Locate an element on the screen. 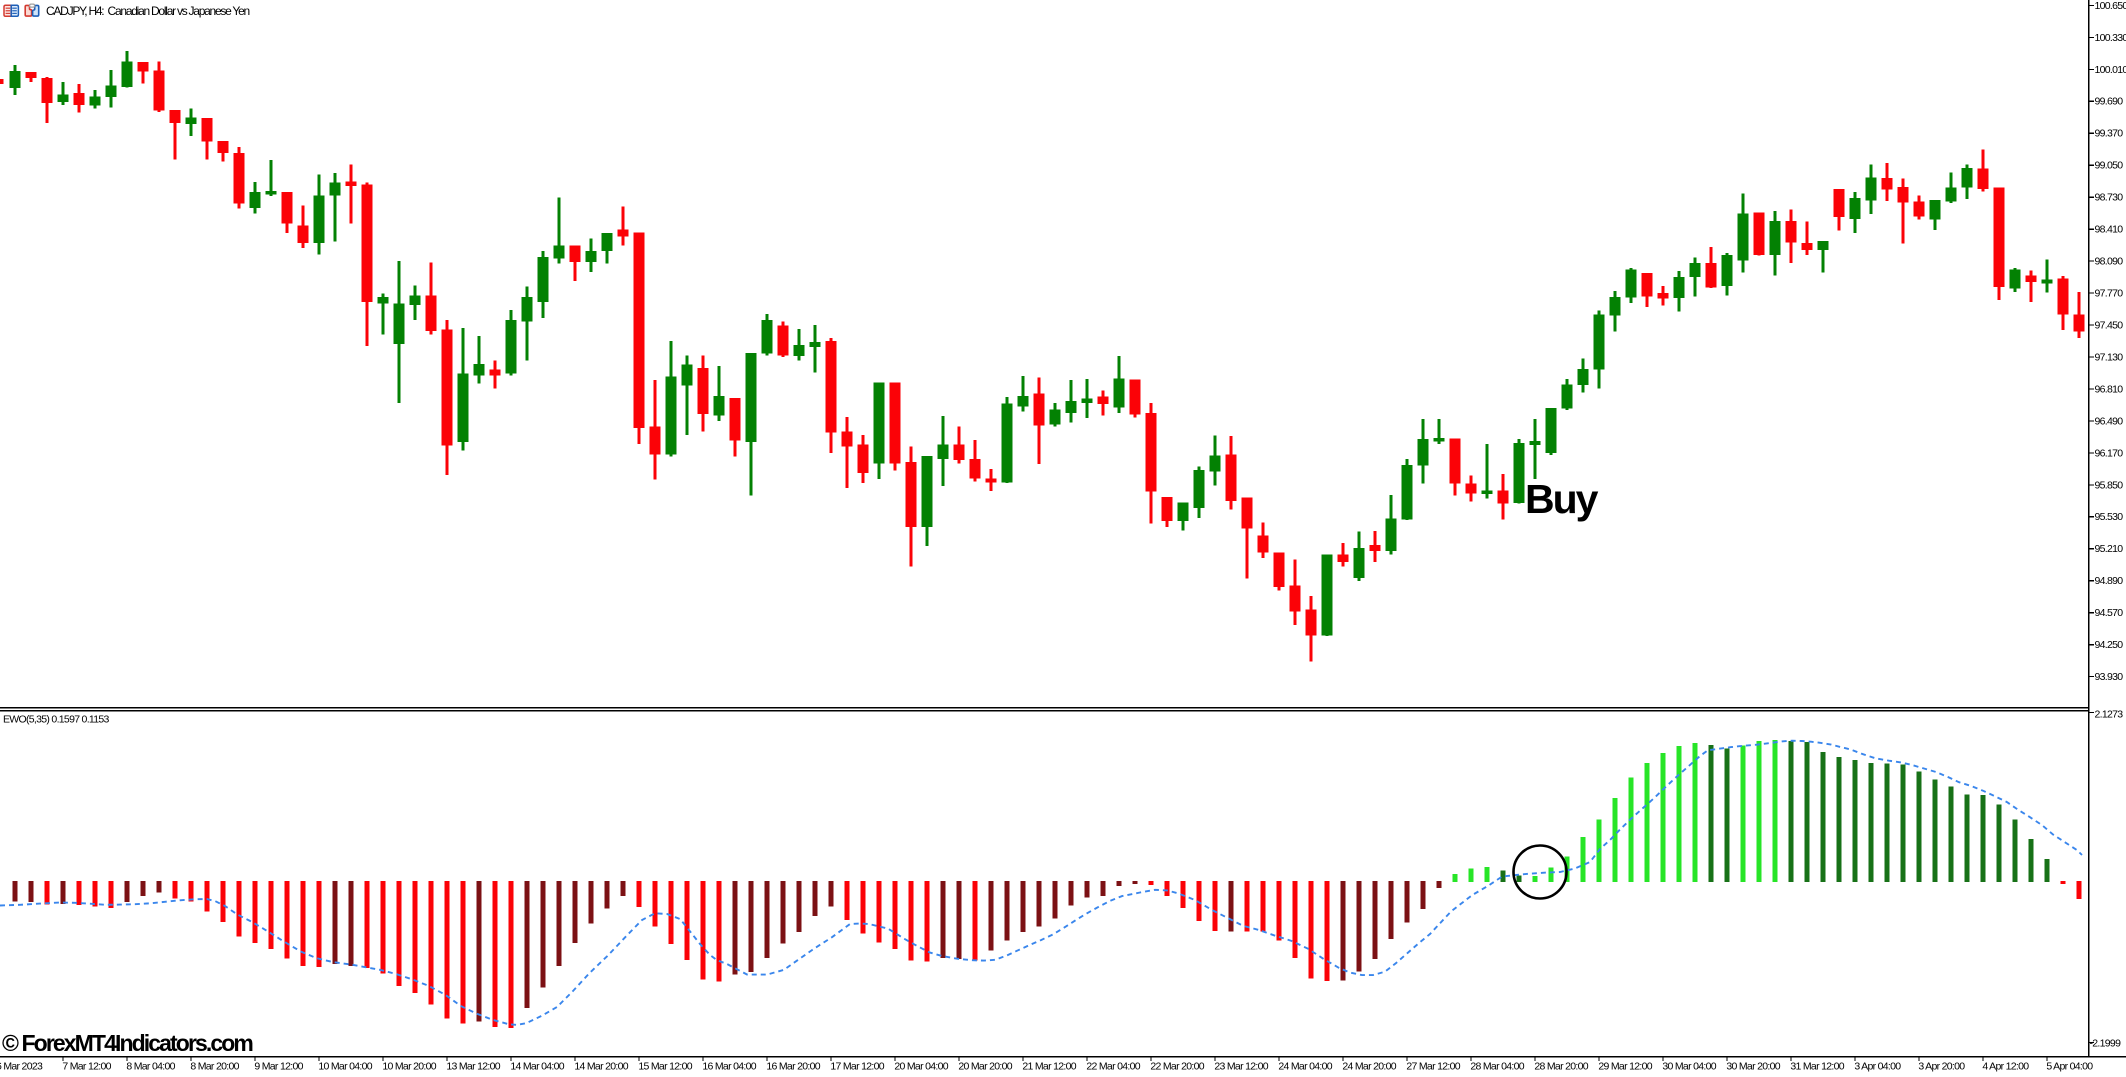 The height and width of the screenshot is (1077, 2126). svg-text: 22 Mar 20:00 is located at coordinates (1177, 1067).